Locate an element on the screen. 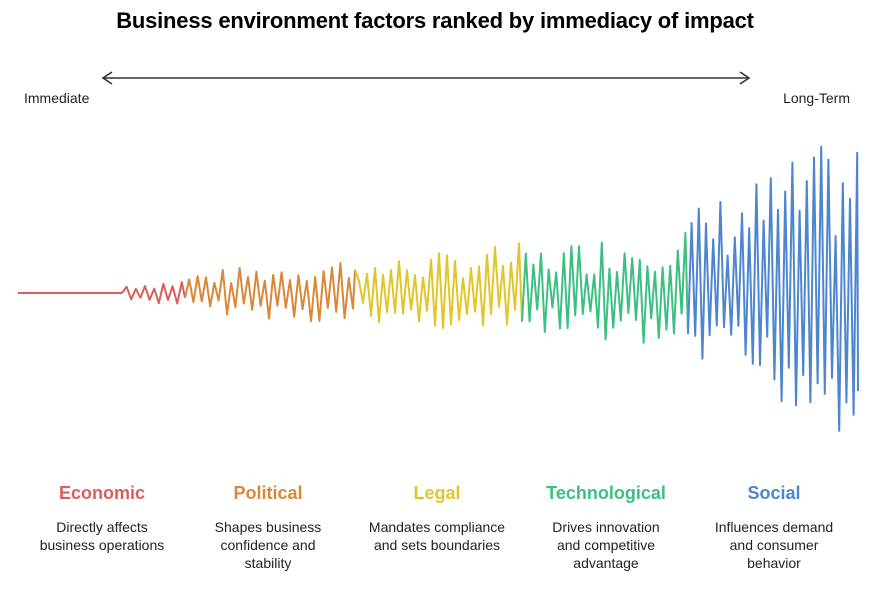 The image size is (870, 596). factor-name: Legal is located at coordinates (437, 493).